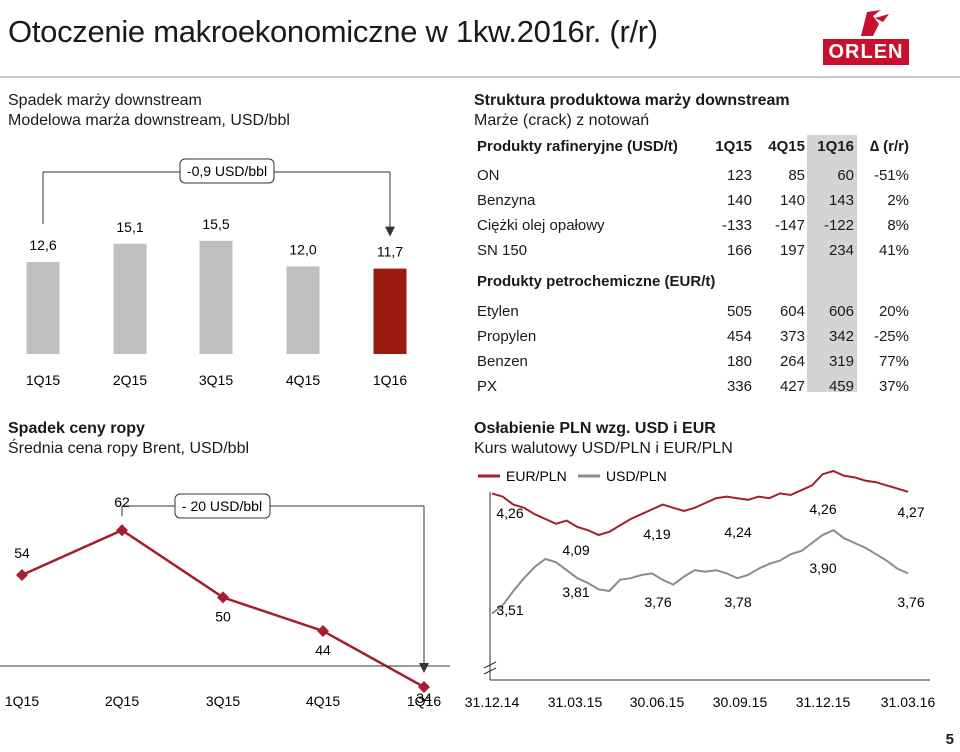 This screenshot has width=960, height=752. What do you see at coordinates (796, 175) in the screenshot?
I see `table-row-refinery-cell-2: 85` at bounding box center [796, 175].